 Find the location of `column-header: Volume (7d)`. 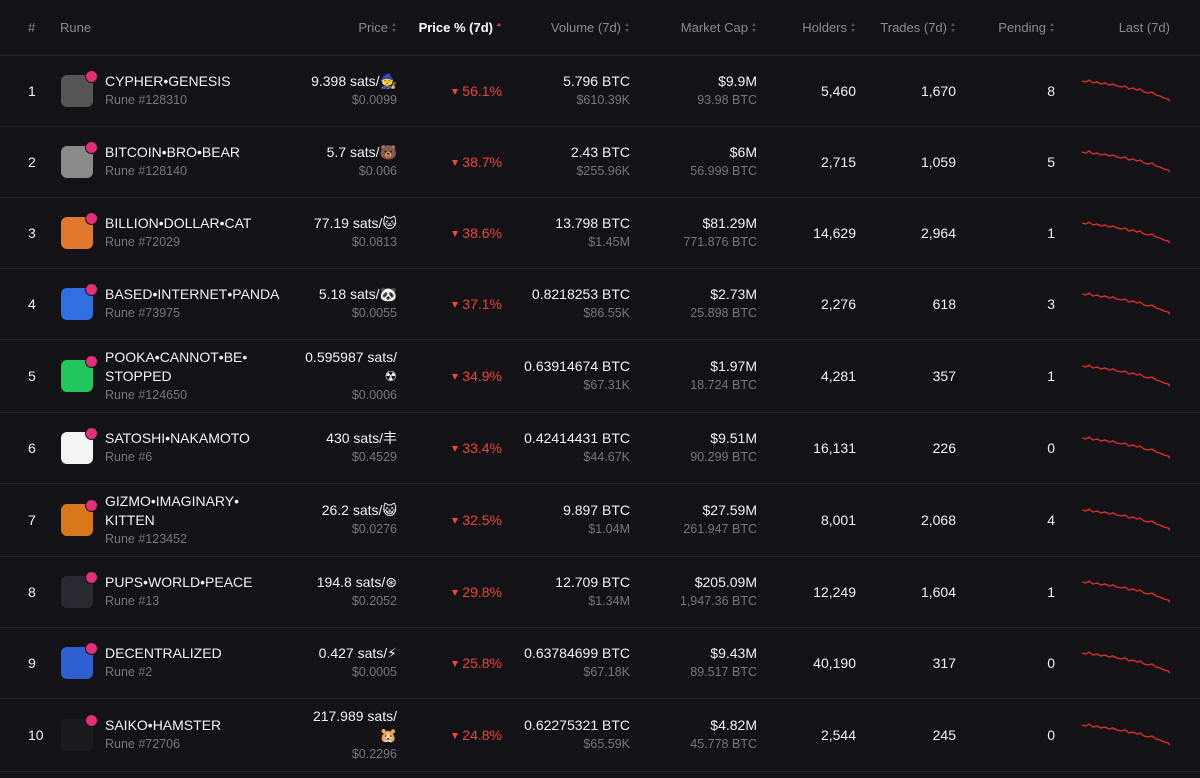

column-header: Volume (7d) is located at coordinates (590, 27).